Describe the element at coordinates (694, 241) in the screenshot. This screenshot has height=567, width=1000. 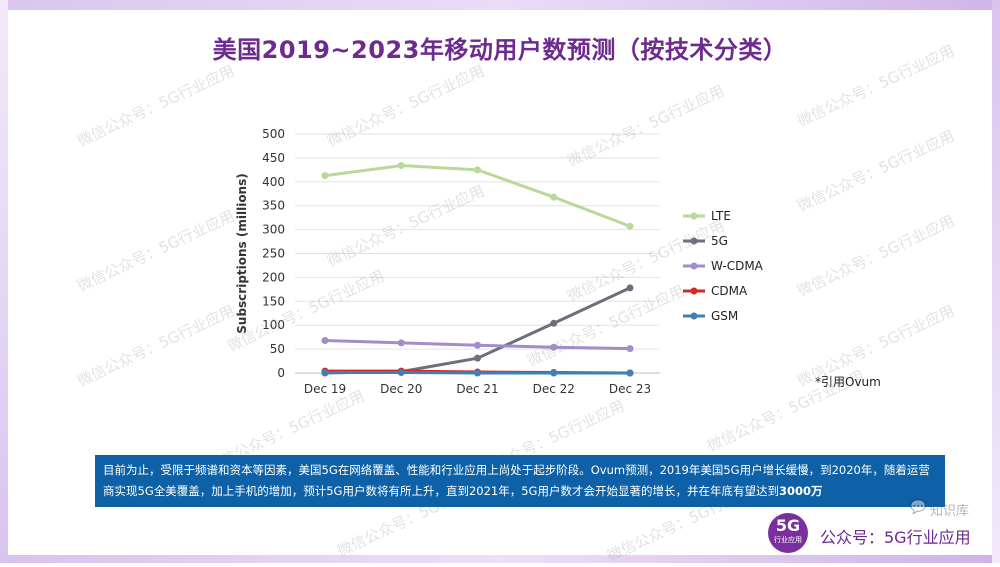
I see `legend-marker-5g` at that location.